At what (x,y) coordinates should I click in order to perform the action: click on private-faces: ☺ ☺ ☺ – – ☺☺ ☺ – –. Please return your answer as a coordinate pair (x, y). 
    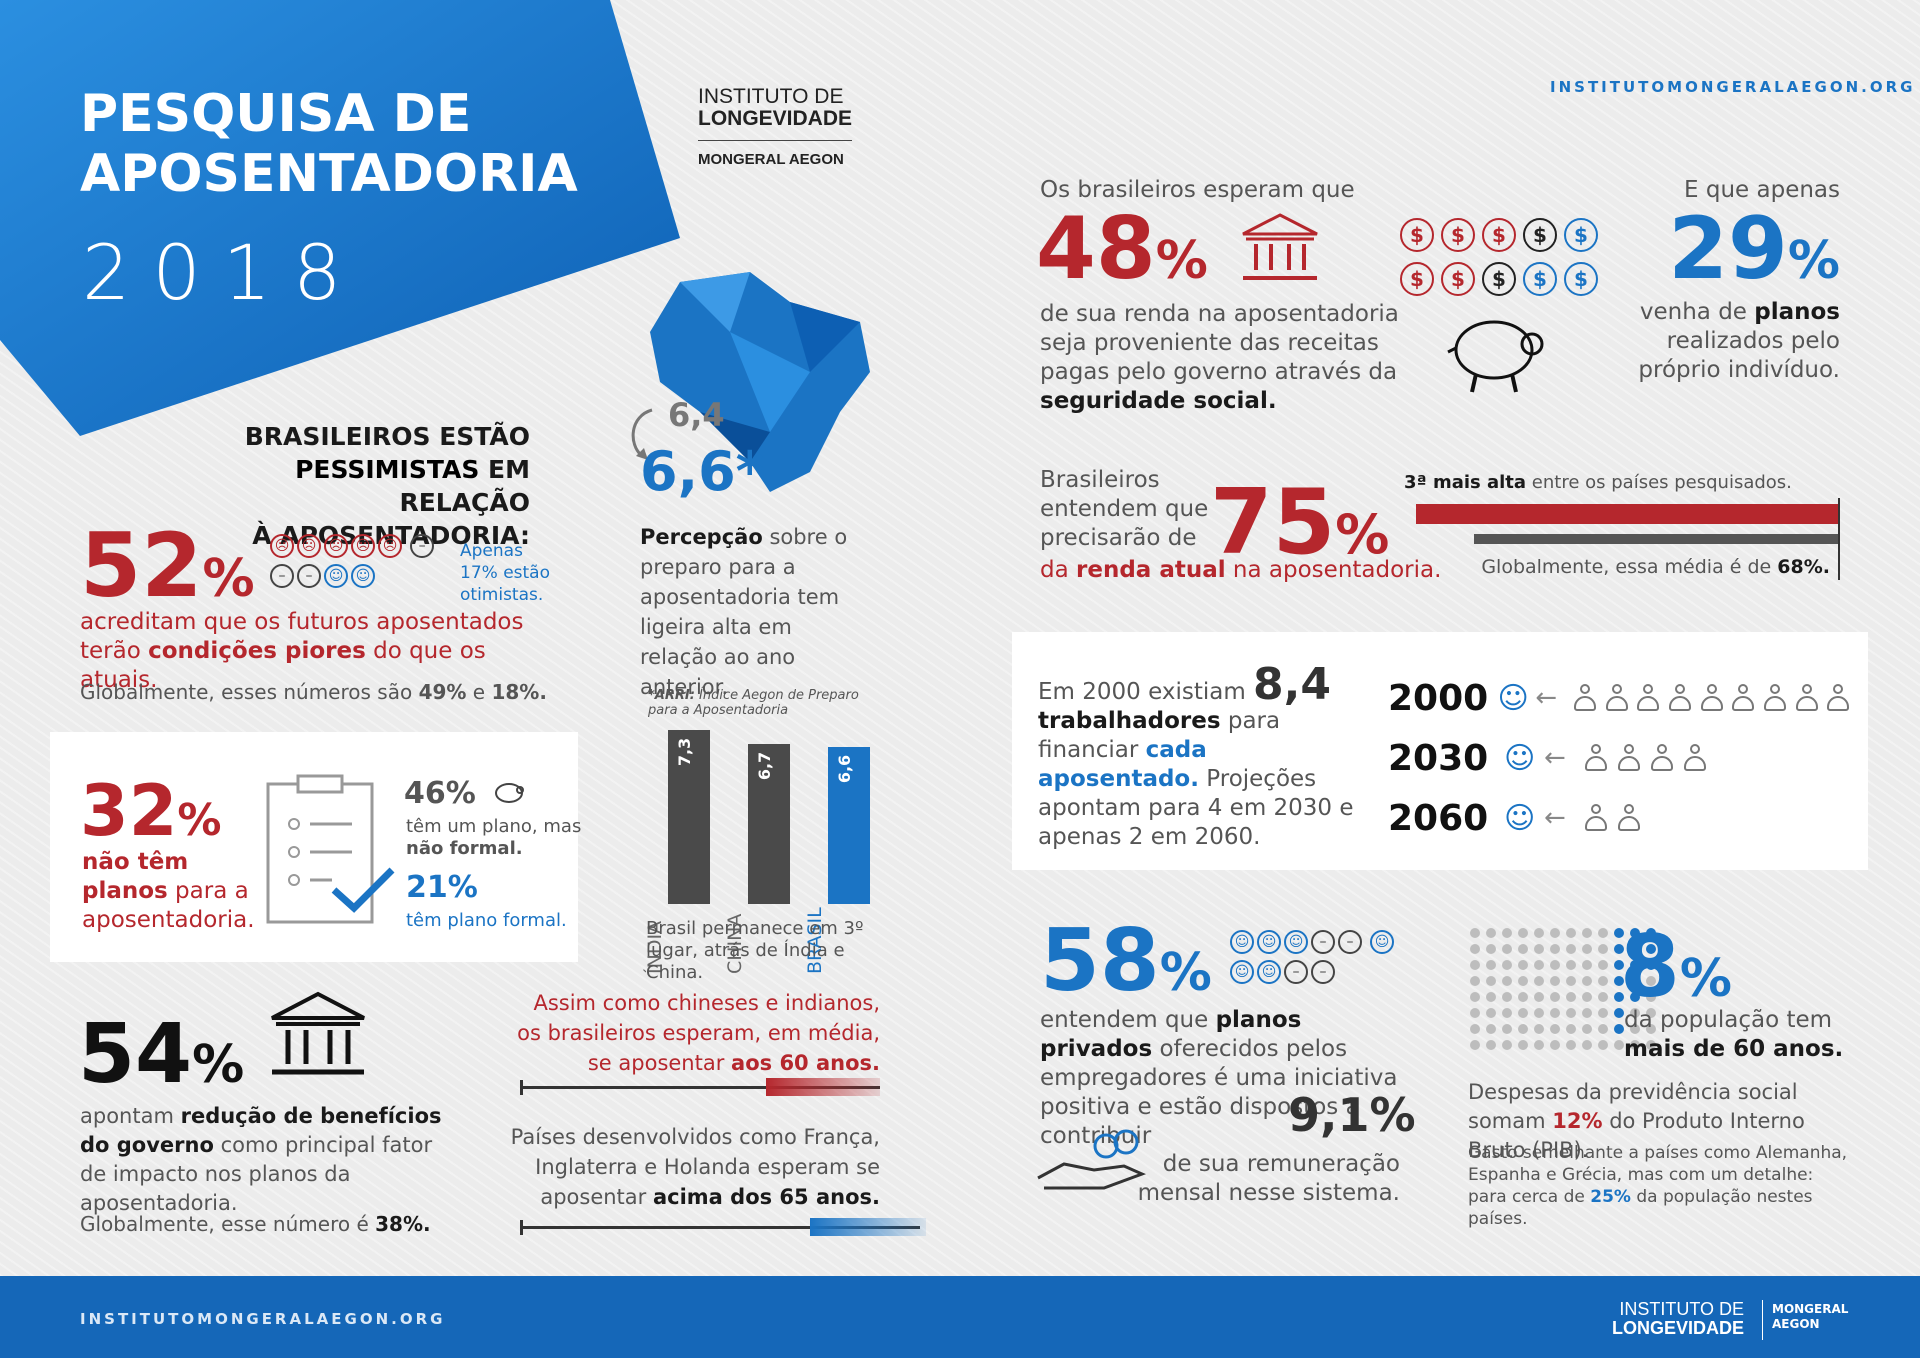
    Looking at the image, I should click on (1315, 960).